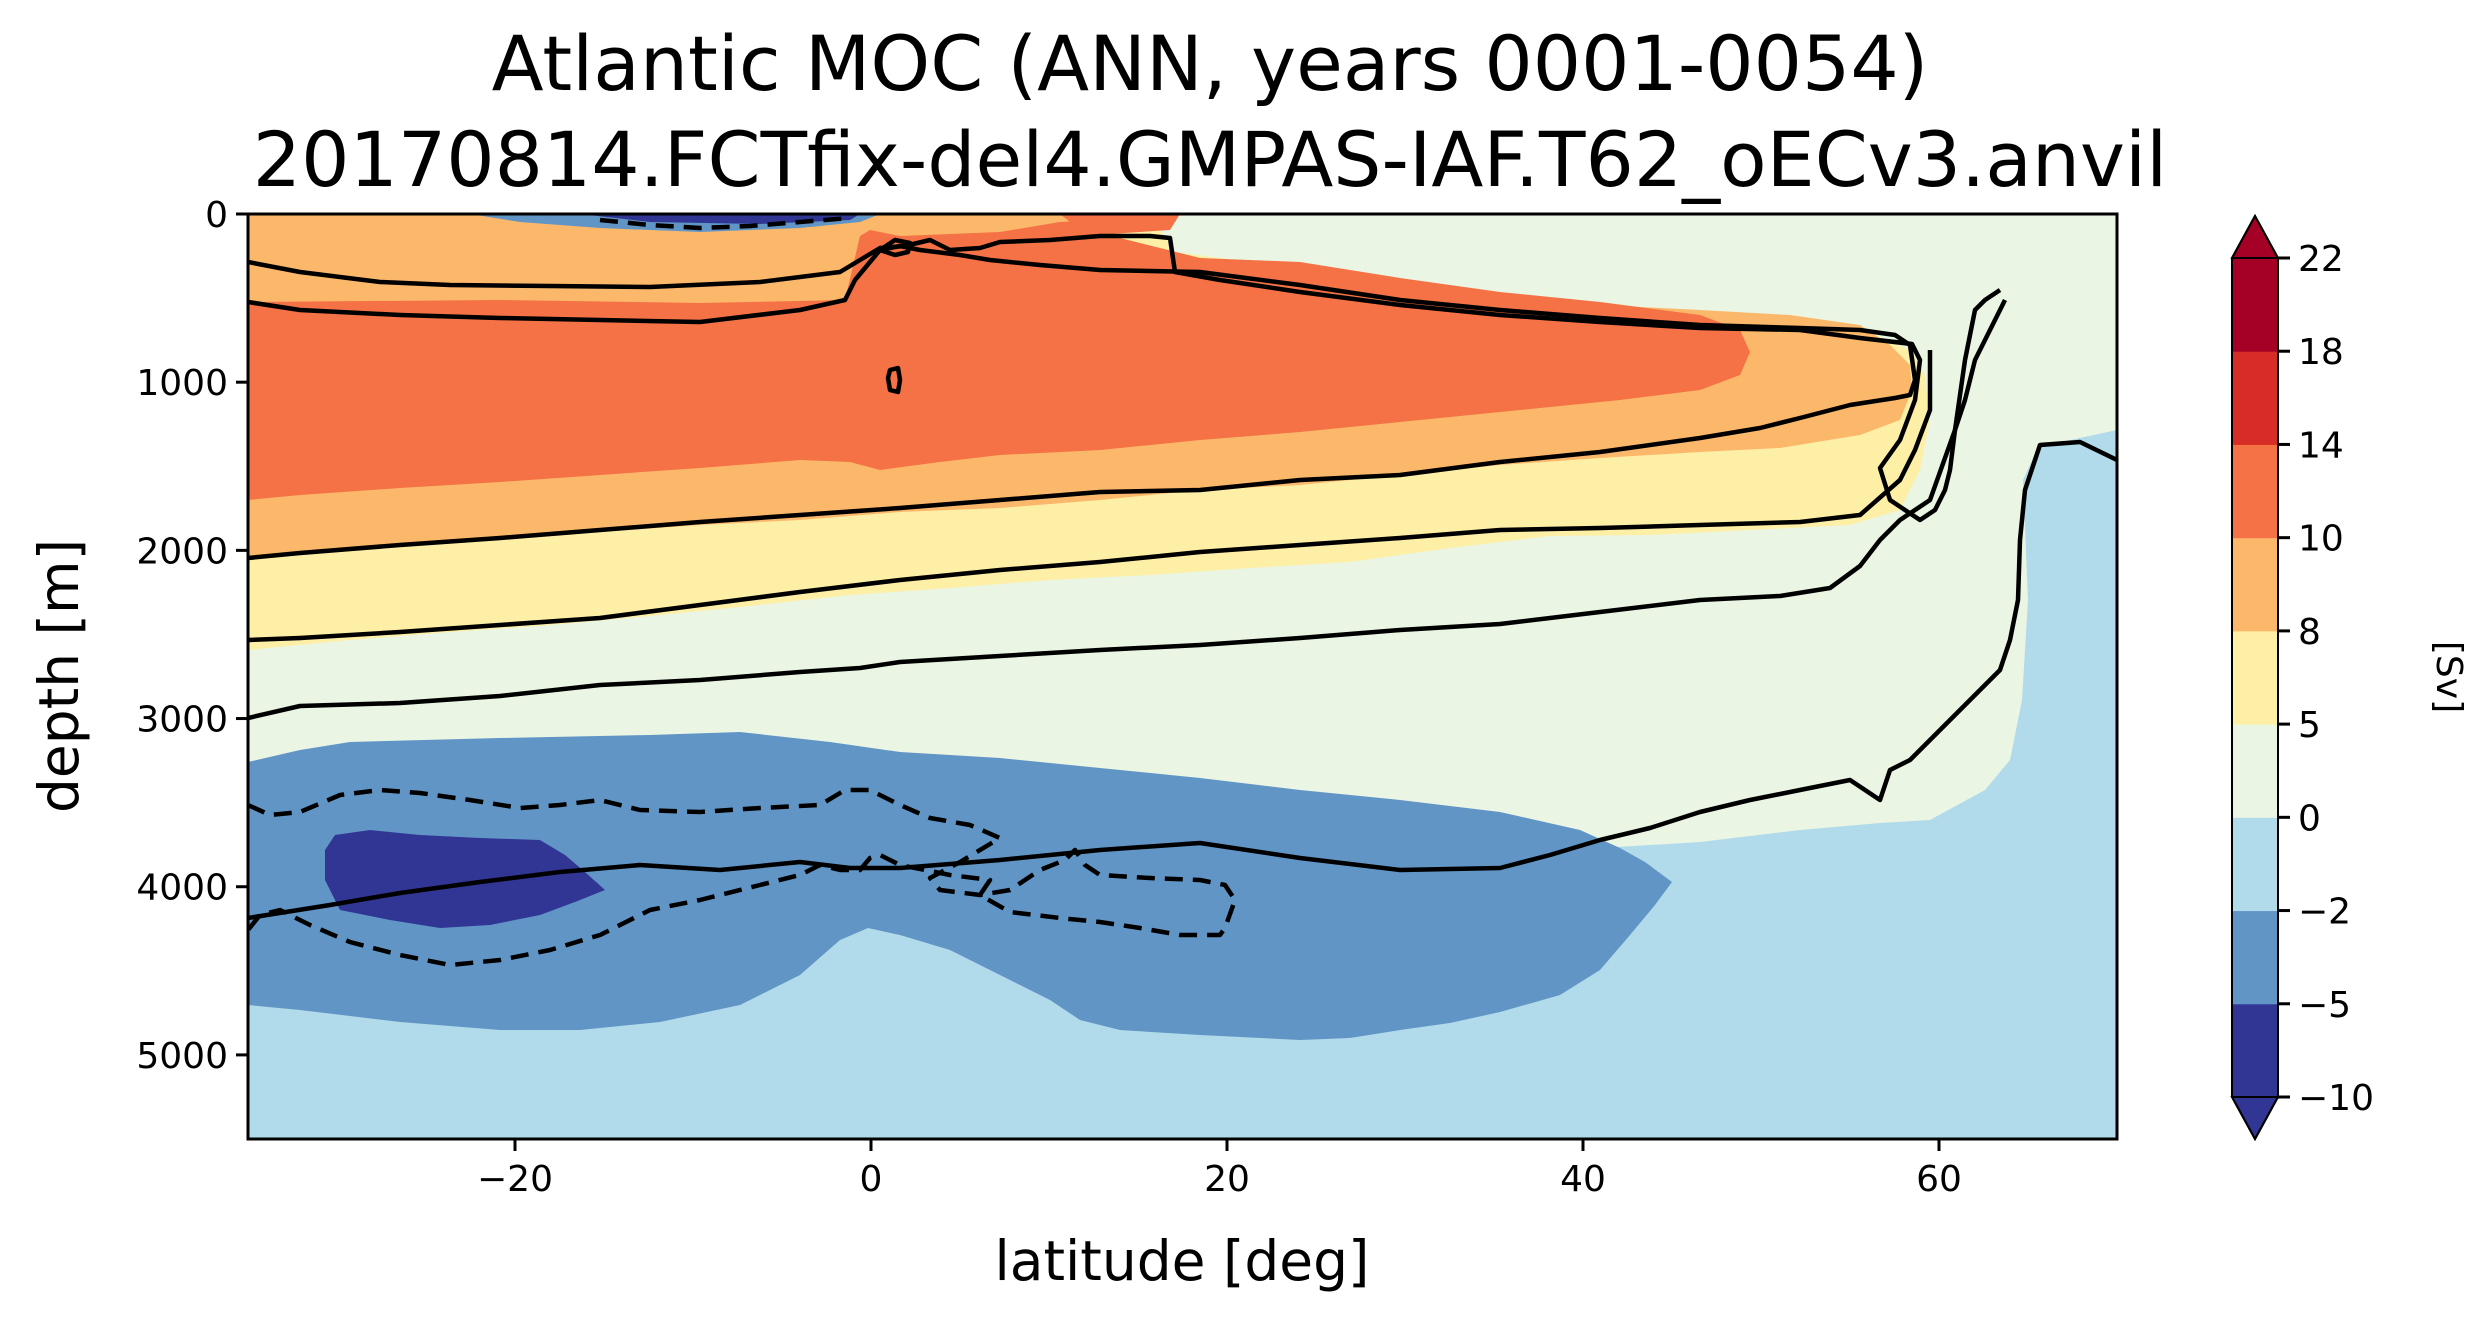 This screenshot has height=1320, width=2471. Describe the element at coordinates (182, 1056) in the screenshot. I see `y-tick-label: 5000` at that location.